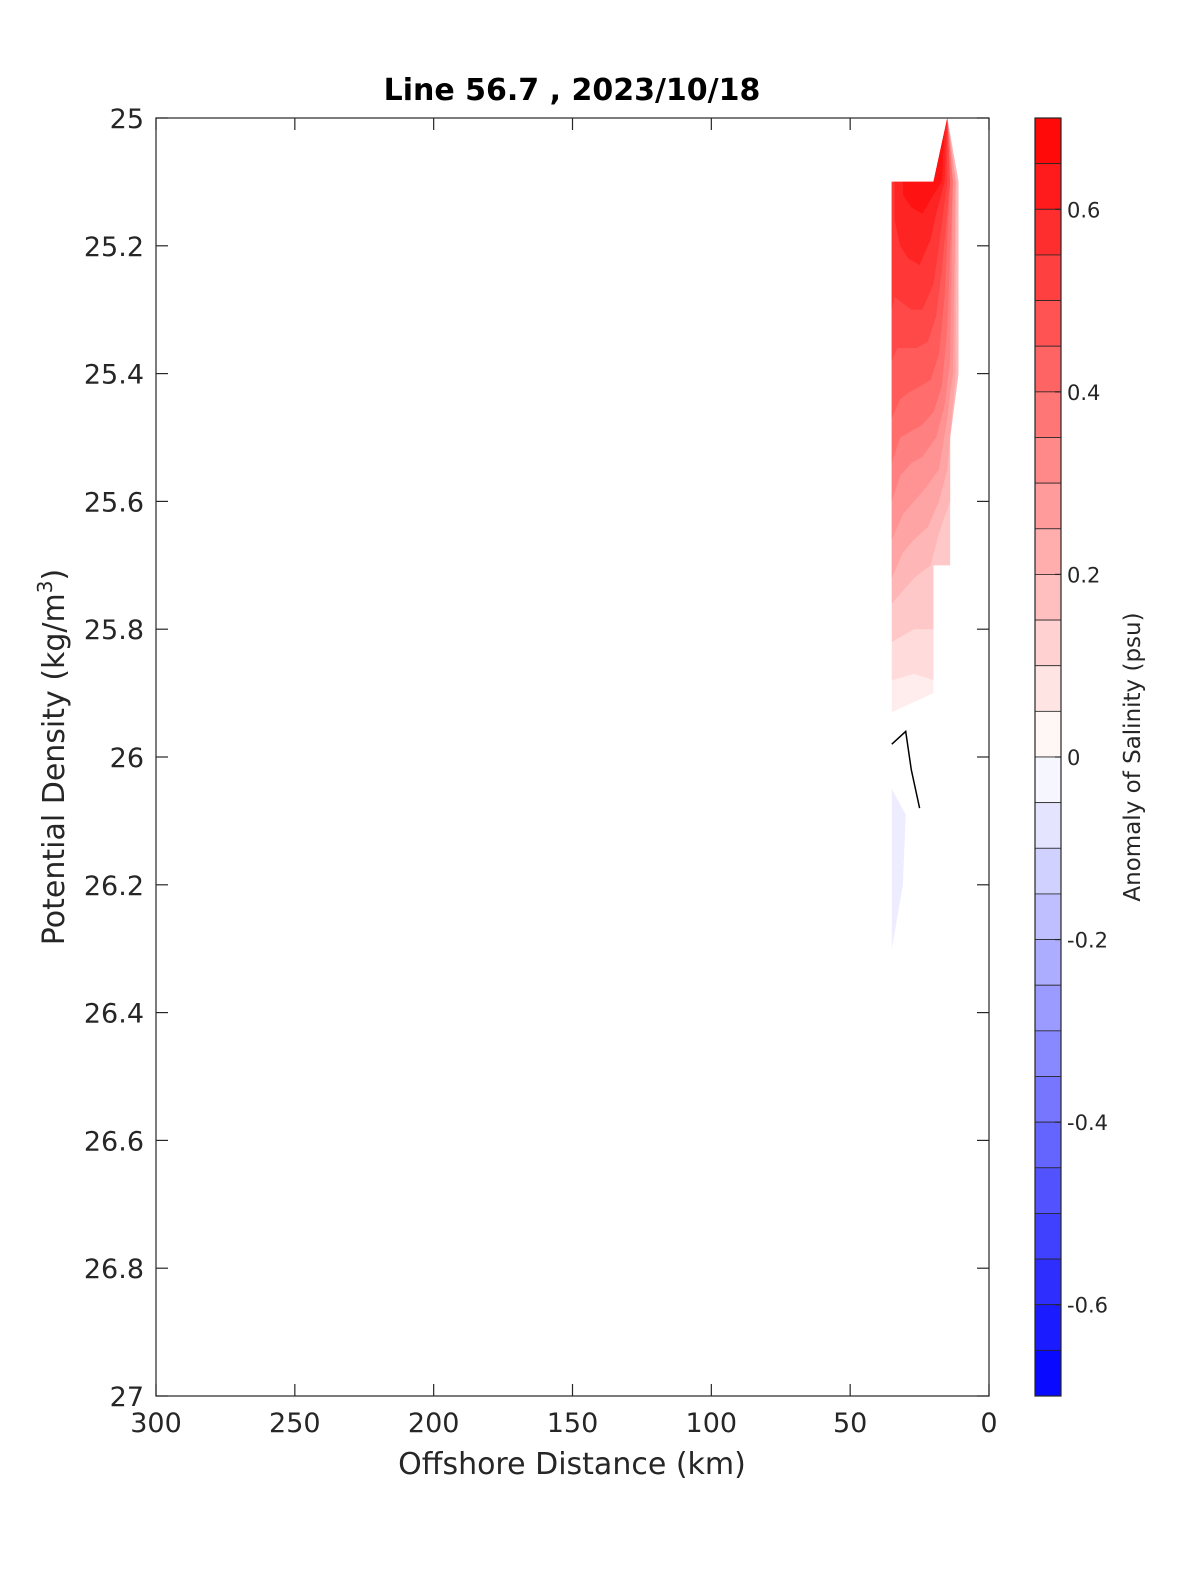  Describe the element at coordinates (54, 575) in the screenshot. I see `y-axis-title-end: )` at that location.